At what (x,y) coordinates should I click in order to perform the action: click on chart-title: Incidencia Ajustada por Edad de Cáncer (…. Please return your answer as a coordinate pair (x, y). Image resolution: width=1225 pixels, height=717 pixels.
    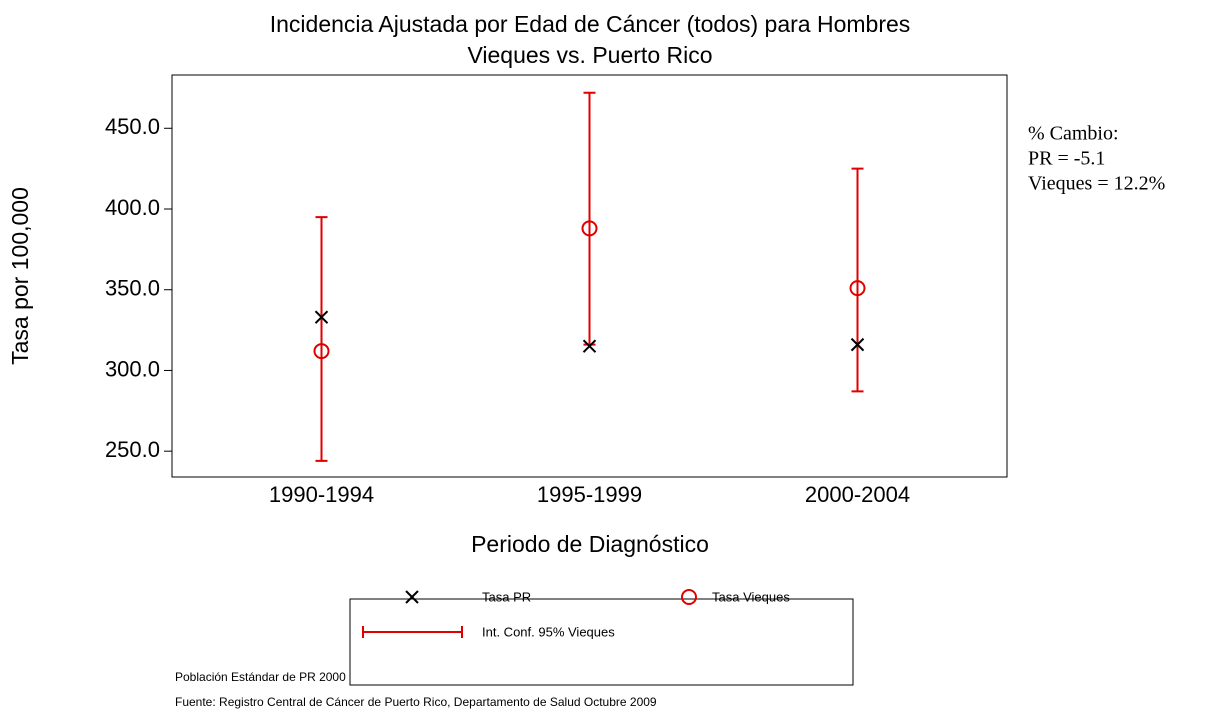
    Looking at the image, I should click on (590, 24).